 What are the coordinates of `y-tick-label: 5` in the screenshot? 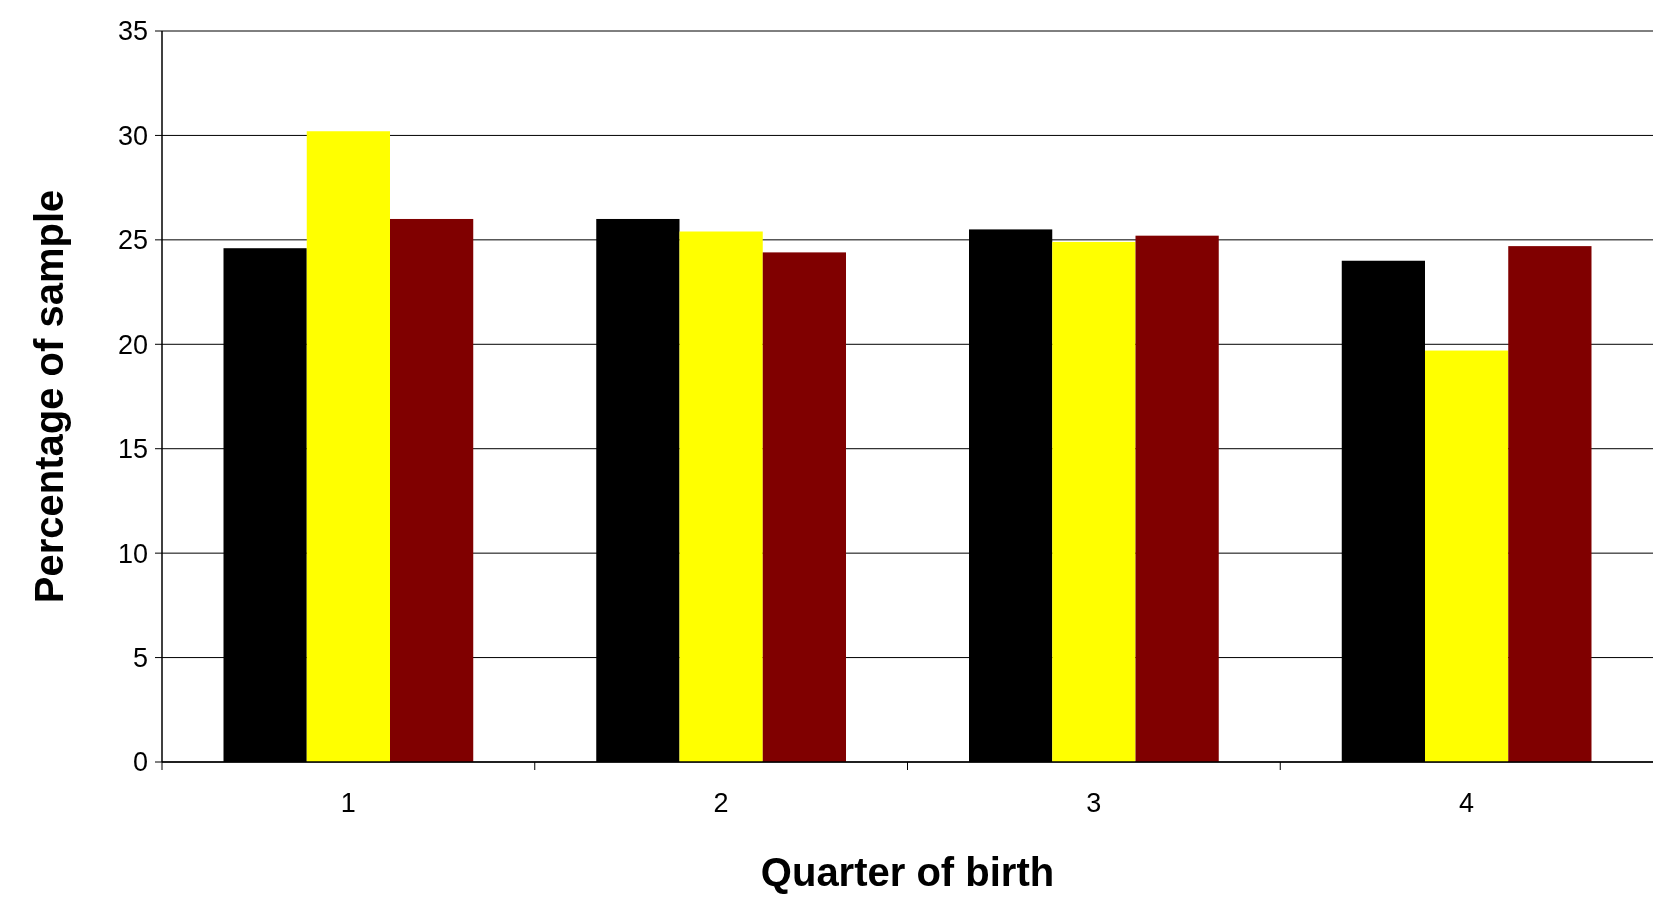 It's located at (140, 658).